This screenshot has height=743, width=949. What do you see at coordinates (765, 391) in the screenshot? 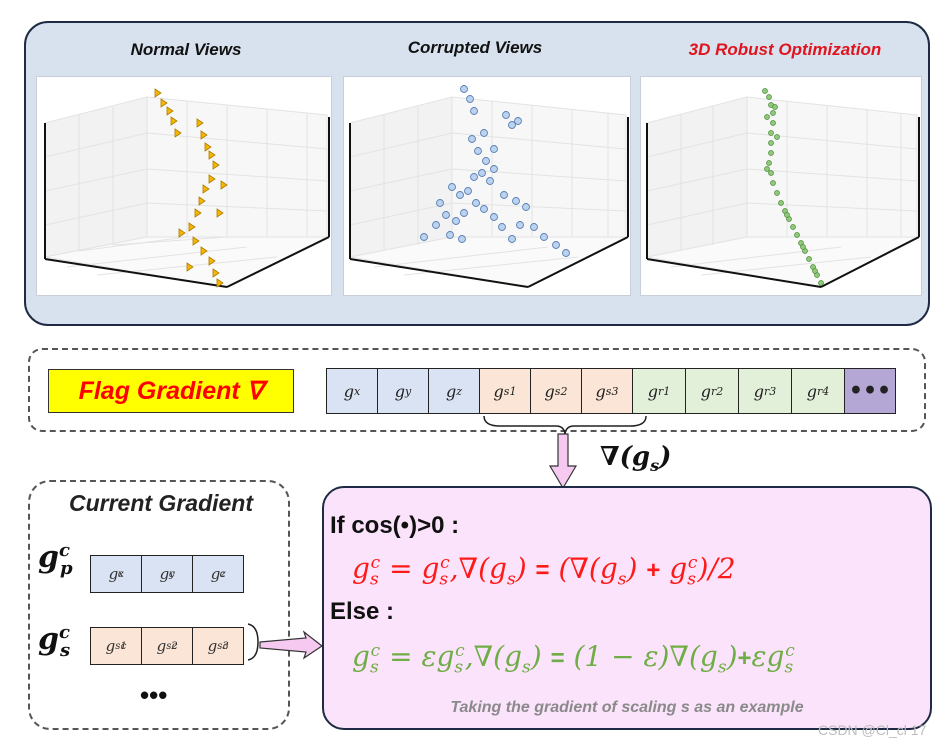
I see `flag-cell-r3: g r3` at bounding box center [765, 391].